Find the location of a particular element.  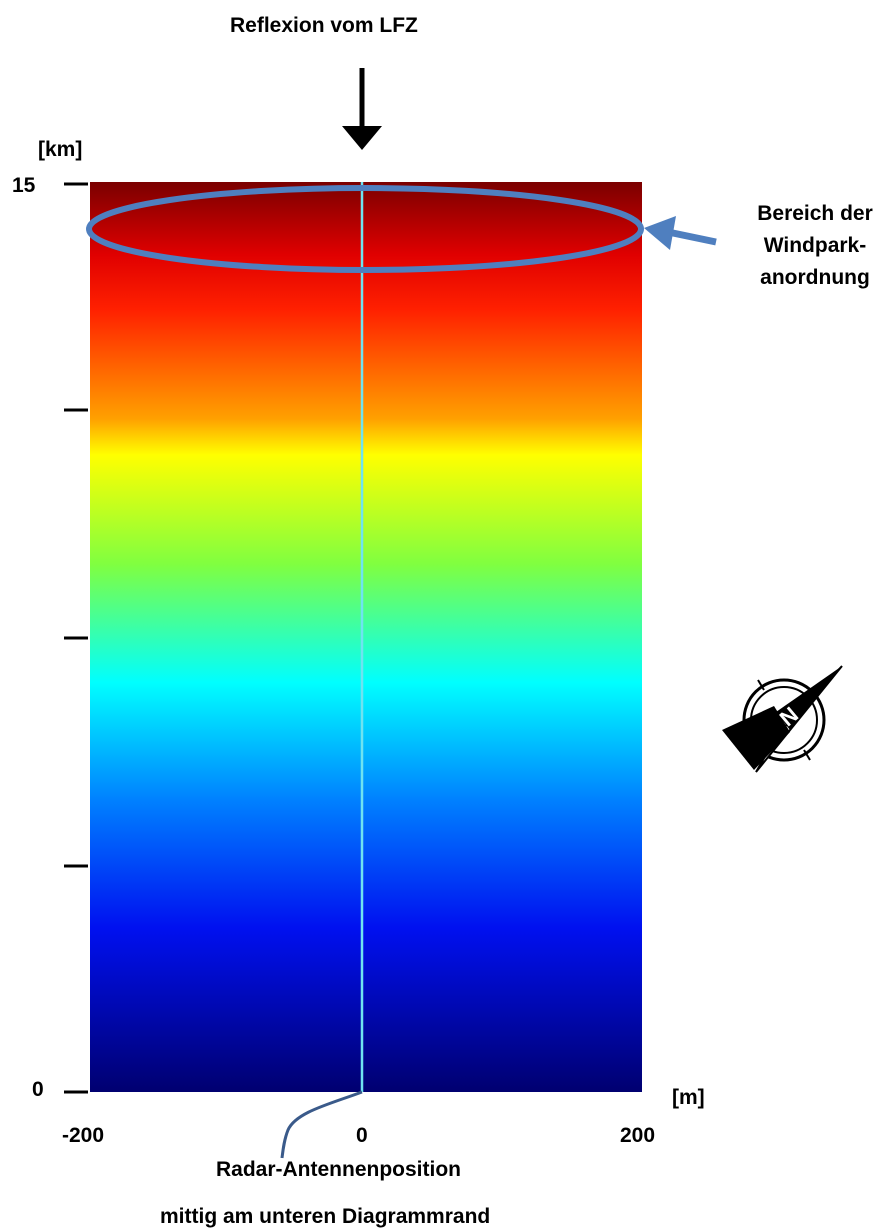

windpark-area-line-3: anordnung is located at coordinates (815, 277).